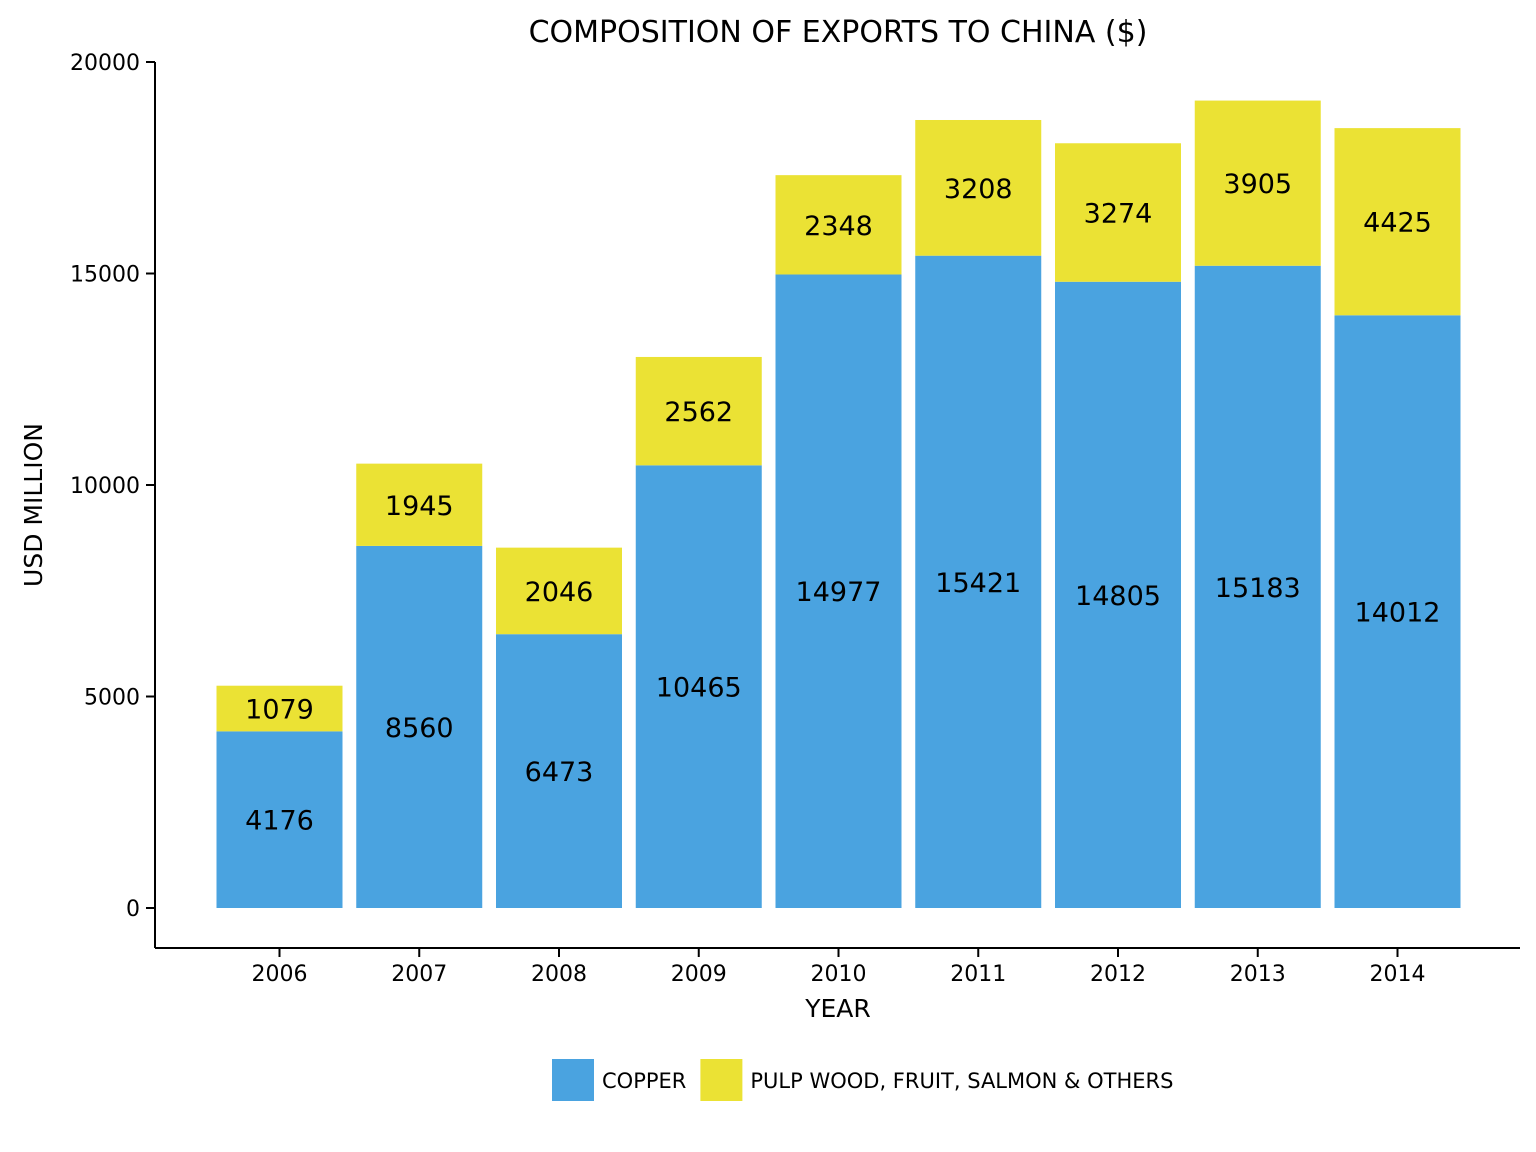 The image size is (1536, 1152). I want to click on data-label: 3208, so click(978, 189).